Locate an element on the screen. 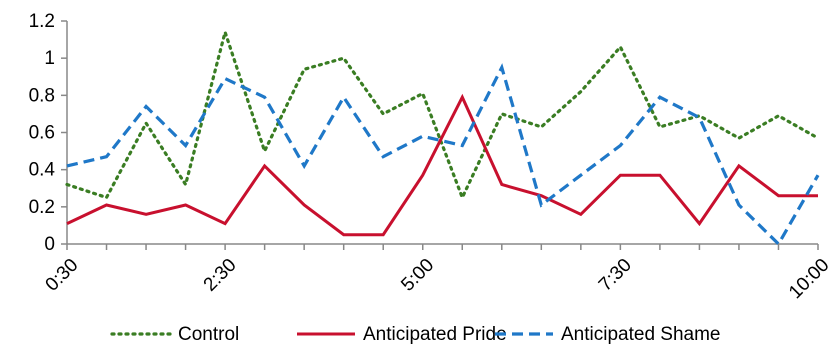 The width and height of the screenshot is (835, 350). y-tick-label: 0.2 is located at coordinates (42, 207).